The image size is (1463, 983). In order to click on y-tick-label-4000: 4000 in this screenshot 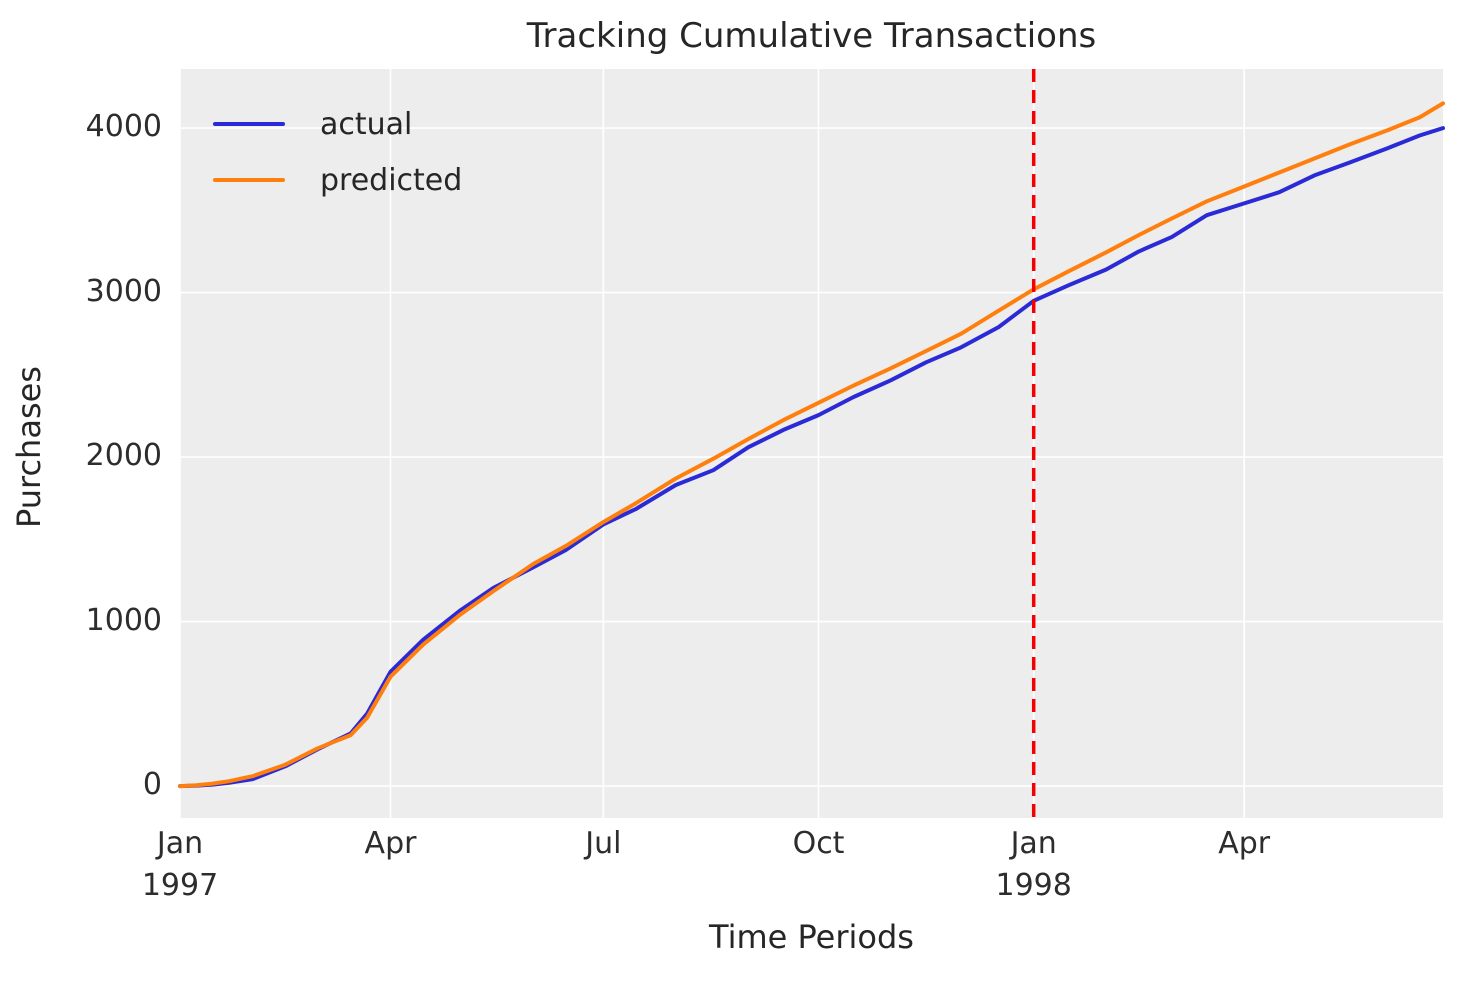, I will do `click(123, 127)`.